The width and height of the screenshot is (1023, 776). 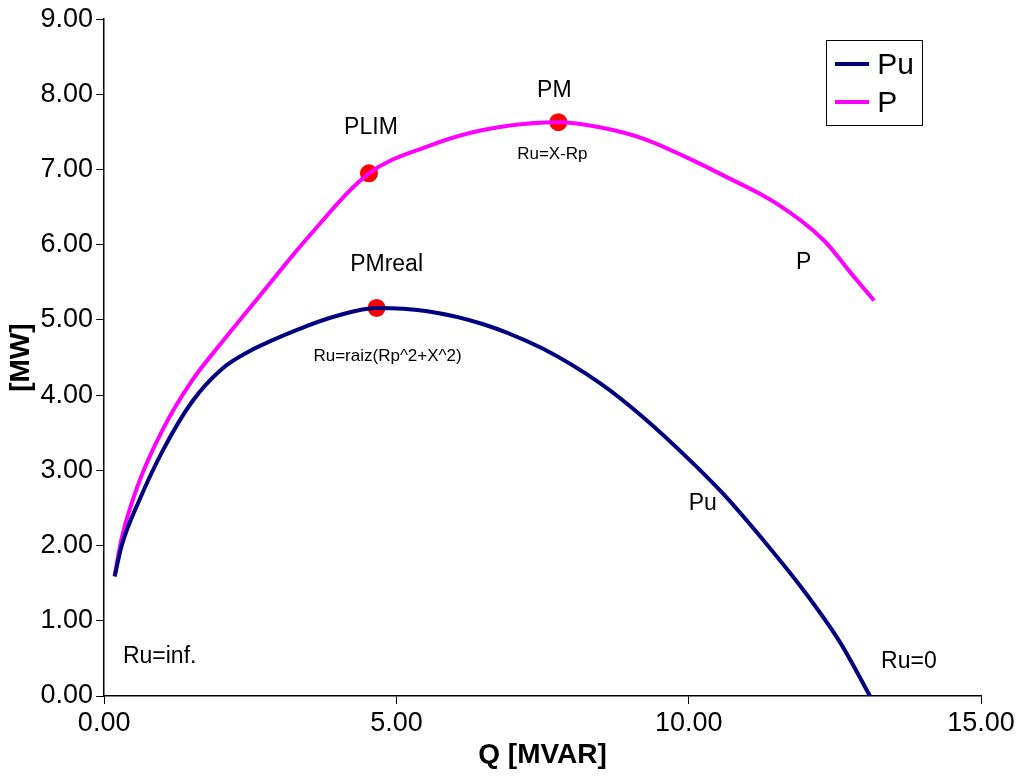 I want to click on annotation: Ru=inf., so click(x=159, y=655).